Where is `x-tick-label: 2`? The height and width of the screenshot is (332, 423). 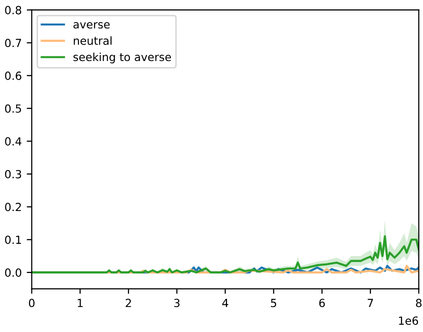 x-tick-label: 2 is located at coordinates (128, 303).